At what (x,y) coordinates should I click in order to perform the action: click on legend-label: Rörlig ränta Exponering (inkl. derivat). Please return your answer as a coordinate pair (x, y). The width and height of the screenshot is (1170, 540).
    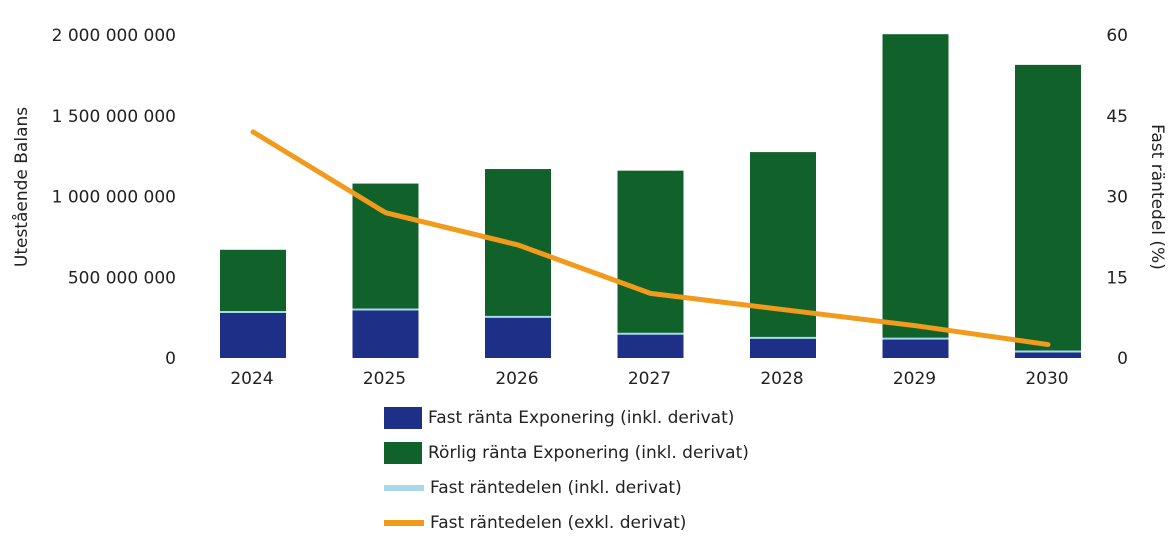
    Looking at the image, I should click on (588, 452).